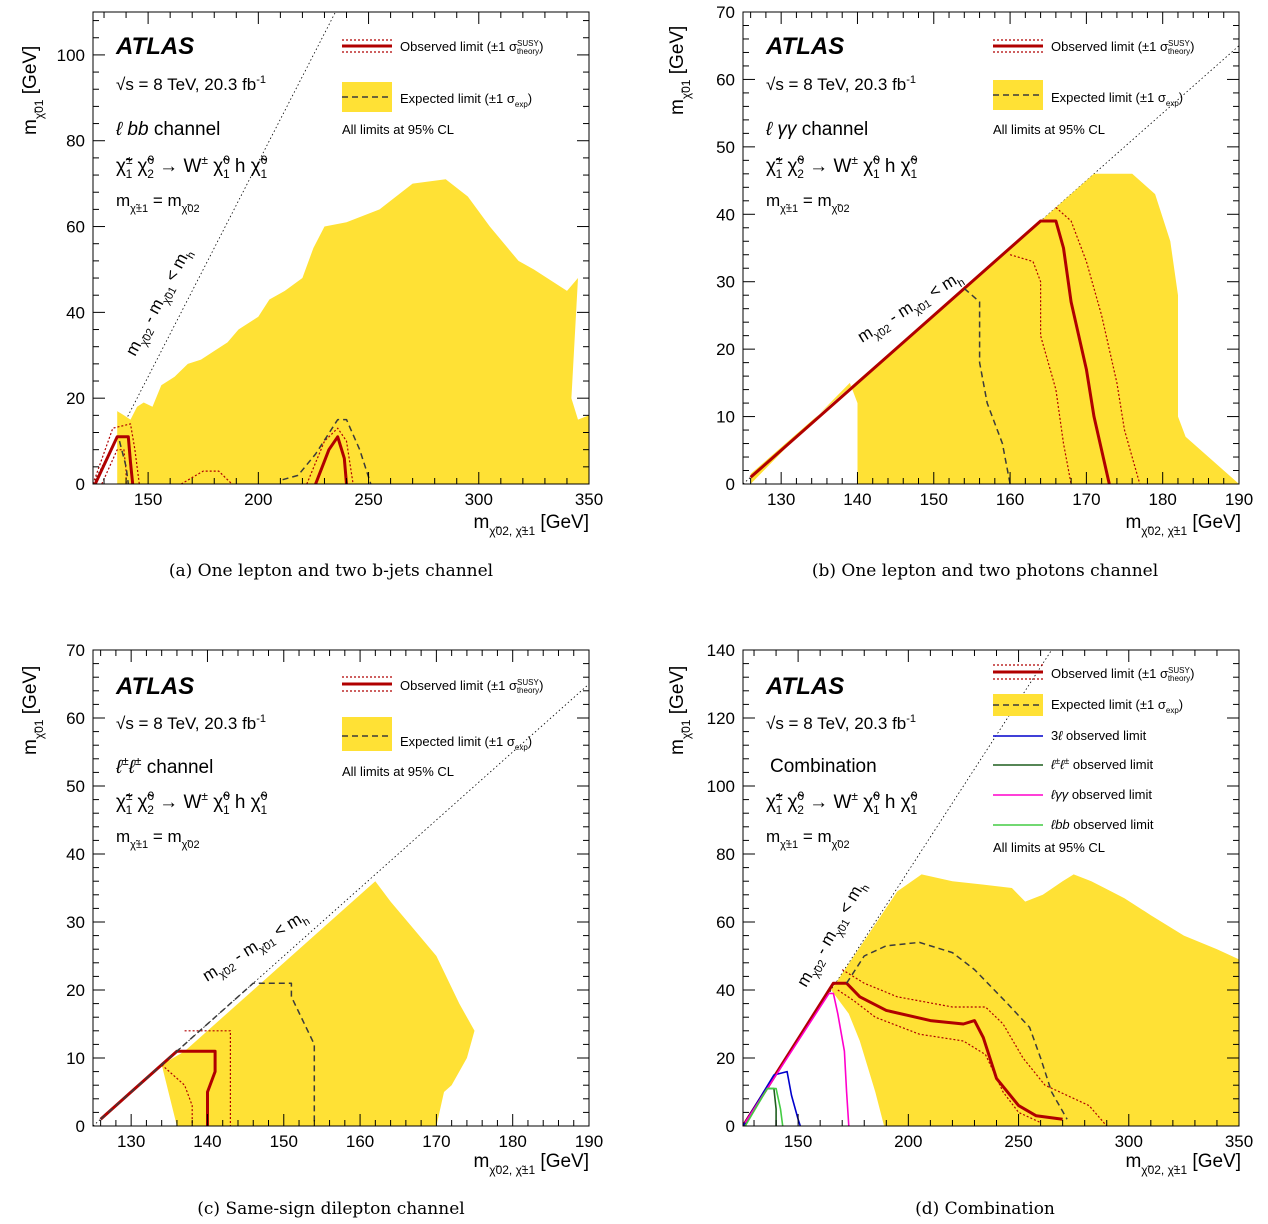 The height and width of the screenshot is (1224, 1268). Describe the element at coordinates (721, 718) in the screenshot. I see `y-tick-label: 120` at that location.